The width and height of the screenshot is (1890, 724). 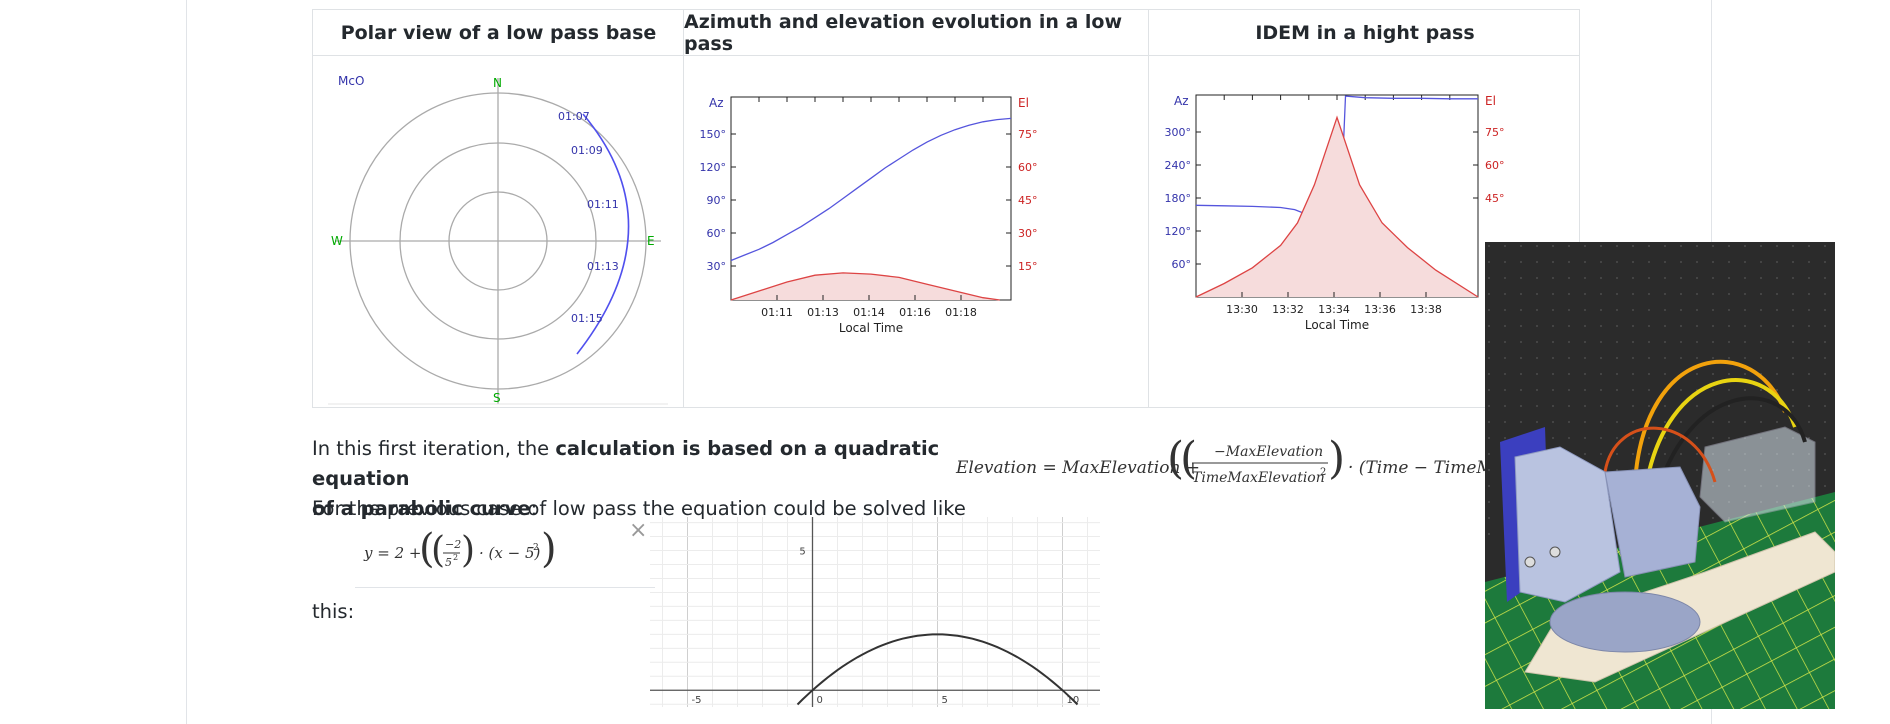 I want to click on left-axis-tick-label: 240°, so click(x=1178, y=165).